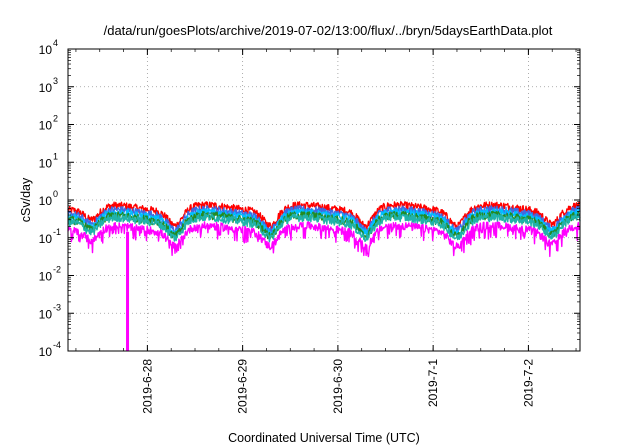 The height and width of the screenshot is (448, 640). What do you see at coordinates (55, 43) in the screenshot?
I see `y-tick-exponent: 4` at bounding box center [55, 43].